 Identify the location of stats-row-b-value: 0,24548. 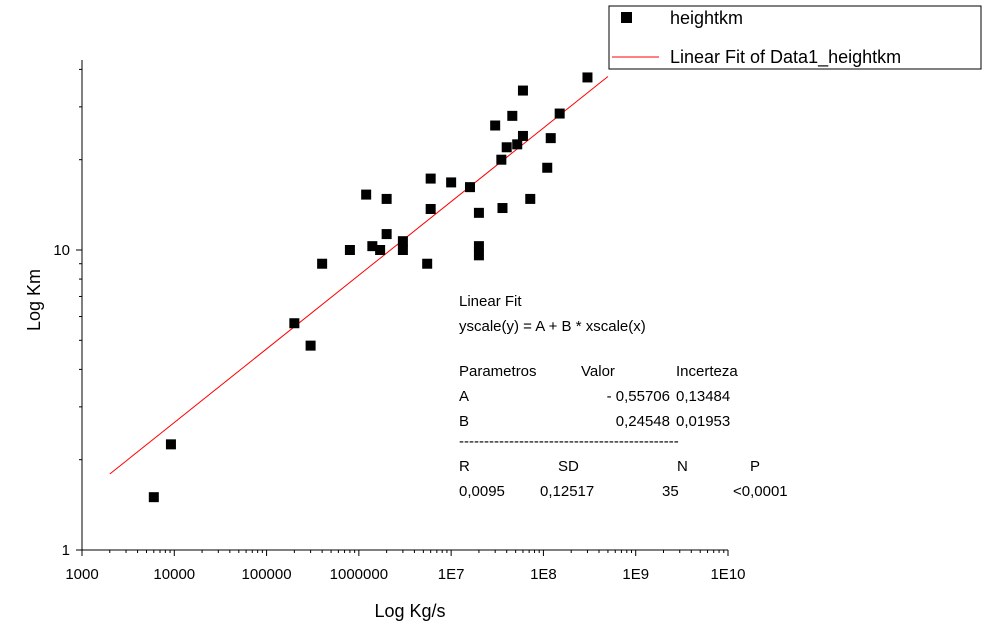
(643, 421).